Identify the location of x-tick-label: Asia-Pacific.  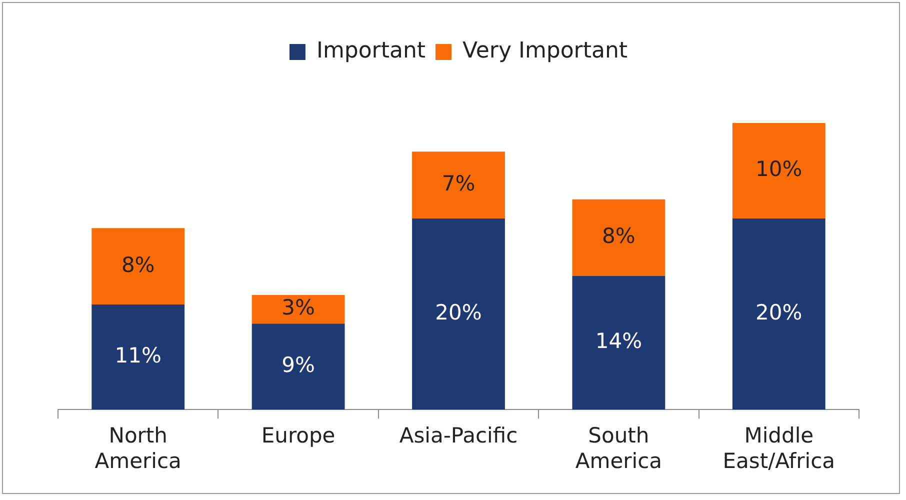
(458, 436).